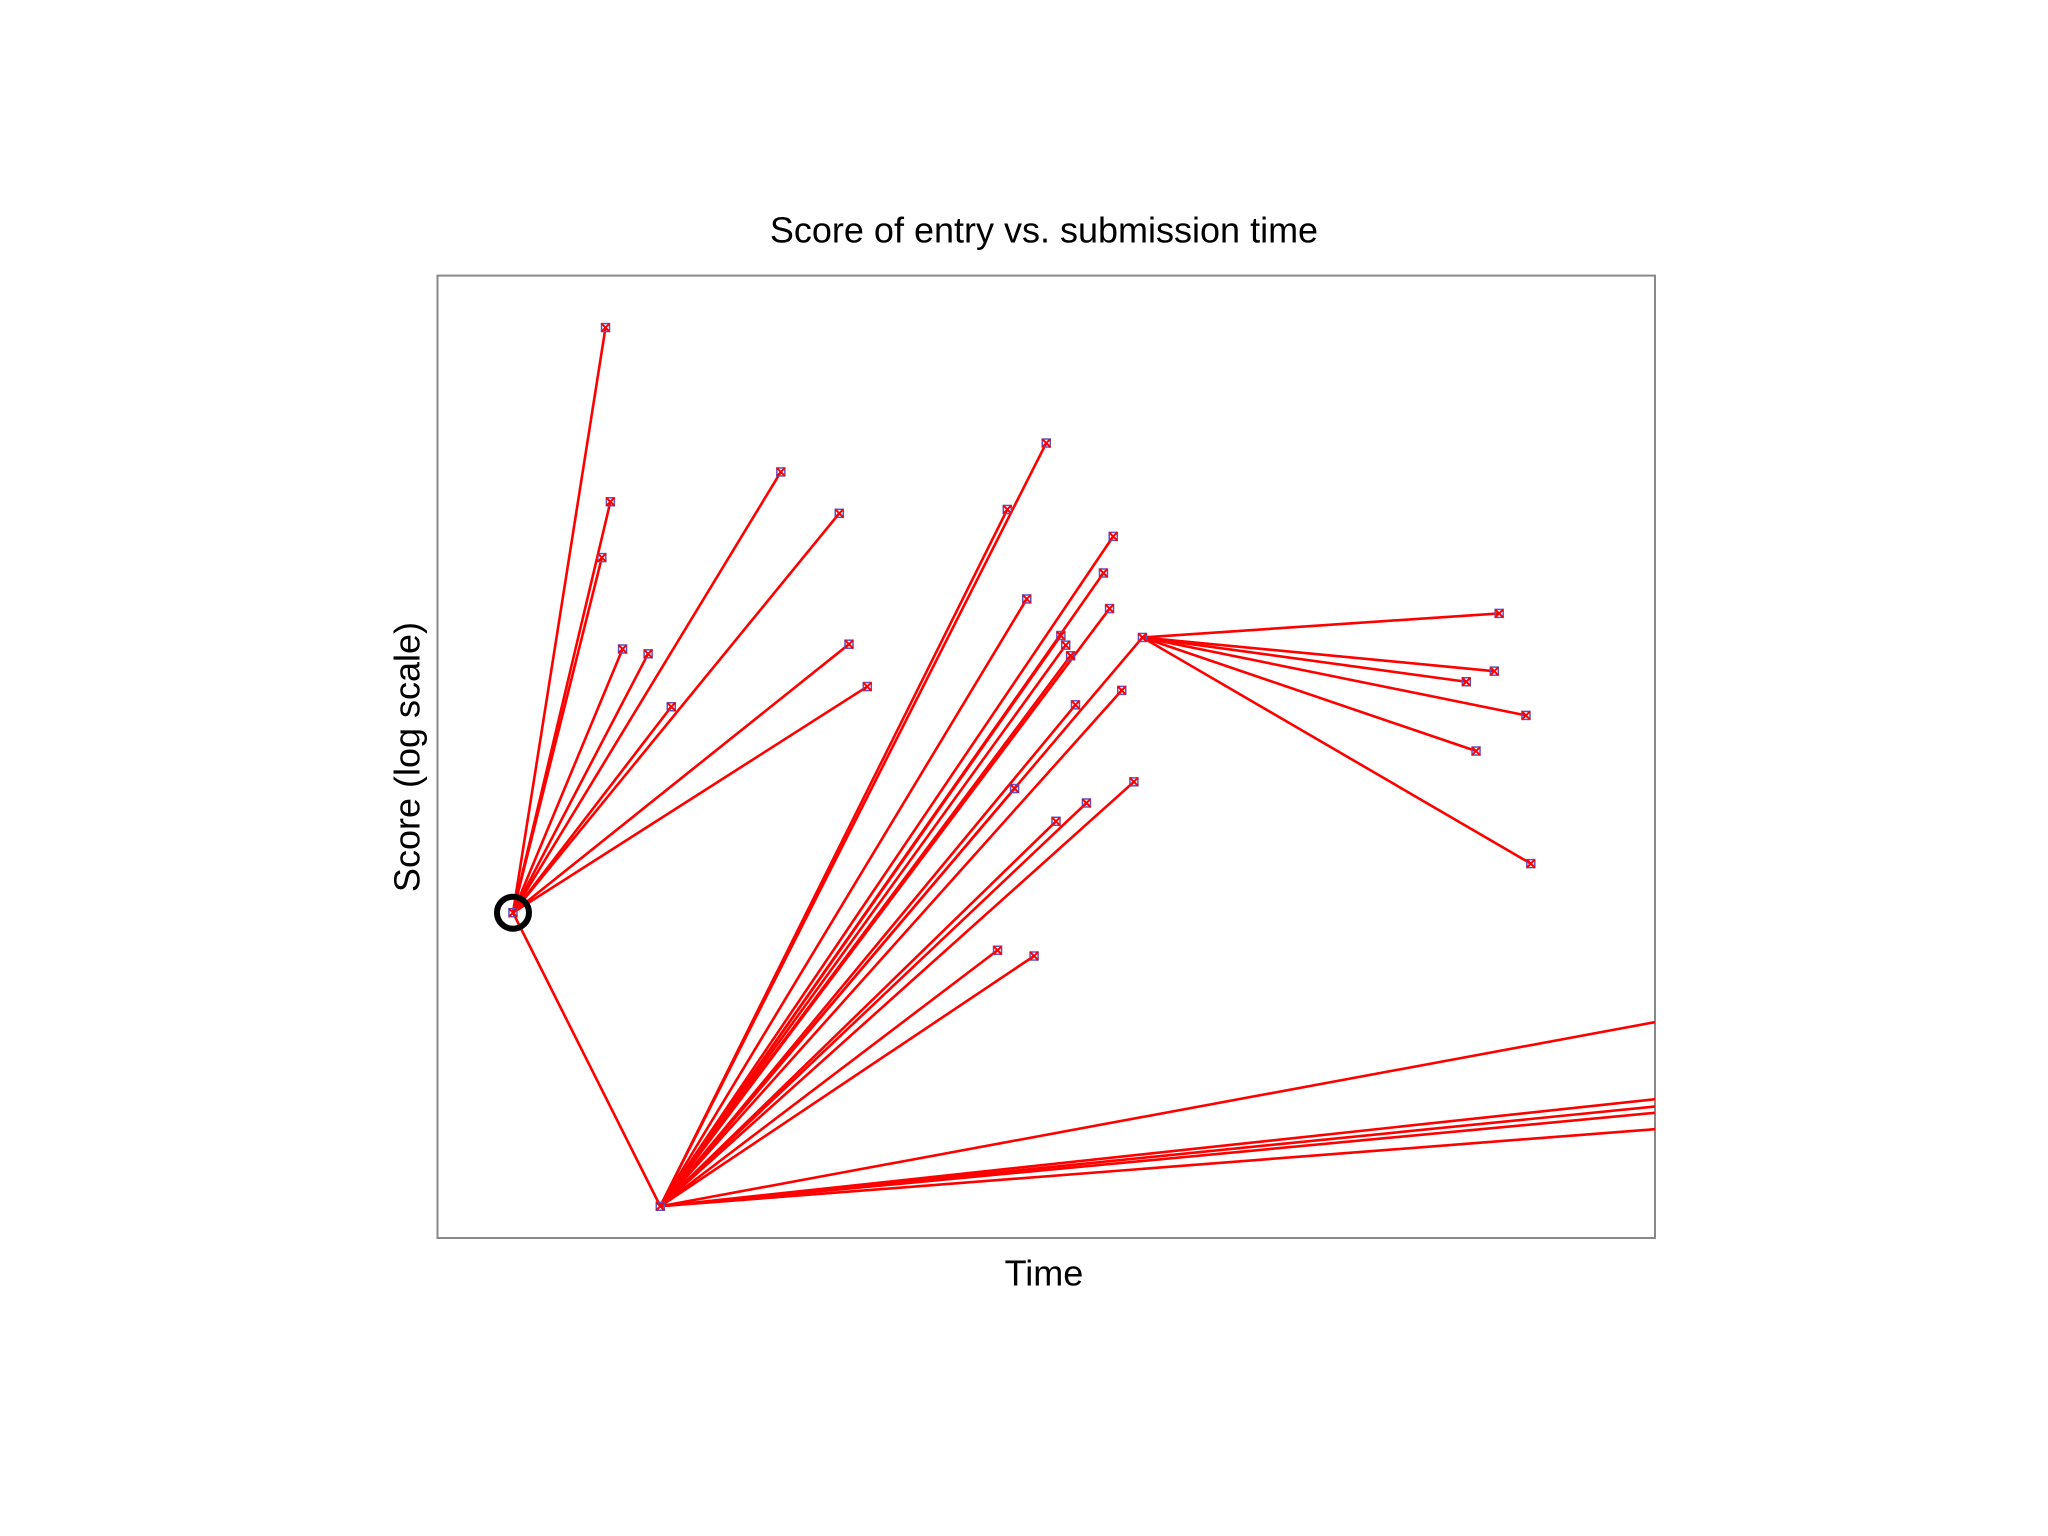 This screenshot has width=2048, height=1536. I want to click on highlight-ring, so click(512, 912).